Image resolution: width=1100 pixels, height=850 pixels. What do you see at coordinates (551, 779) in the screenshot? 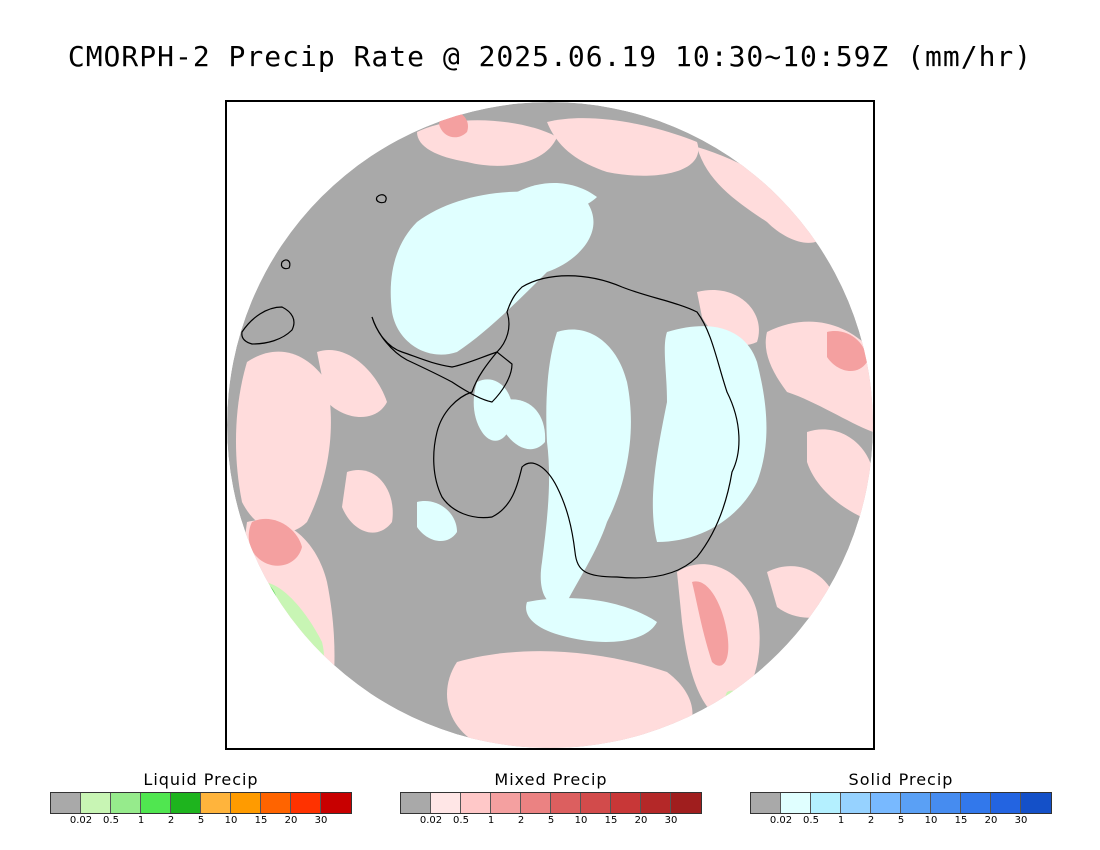
I see `legend-title-mixed: Mixed Precip` at bounding box center [551, 779].